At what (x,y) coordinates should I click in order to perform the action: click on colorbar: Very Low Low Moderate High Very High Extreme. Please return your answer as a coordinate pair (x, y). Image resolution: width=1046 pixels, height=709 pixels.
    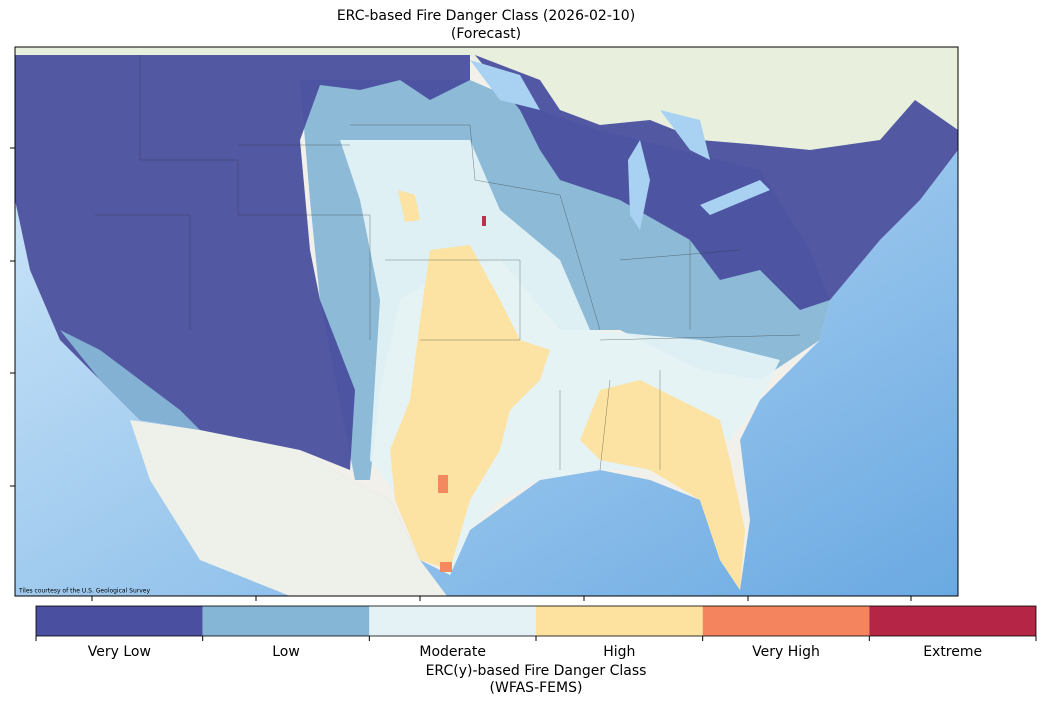
    Looking at the image, I should click on (536, 633).